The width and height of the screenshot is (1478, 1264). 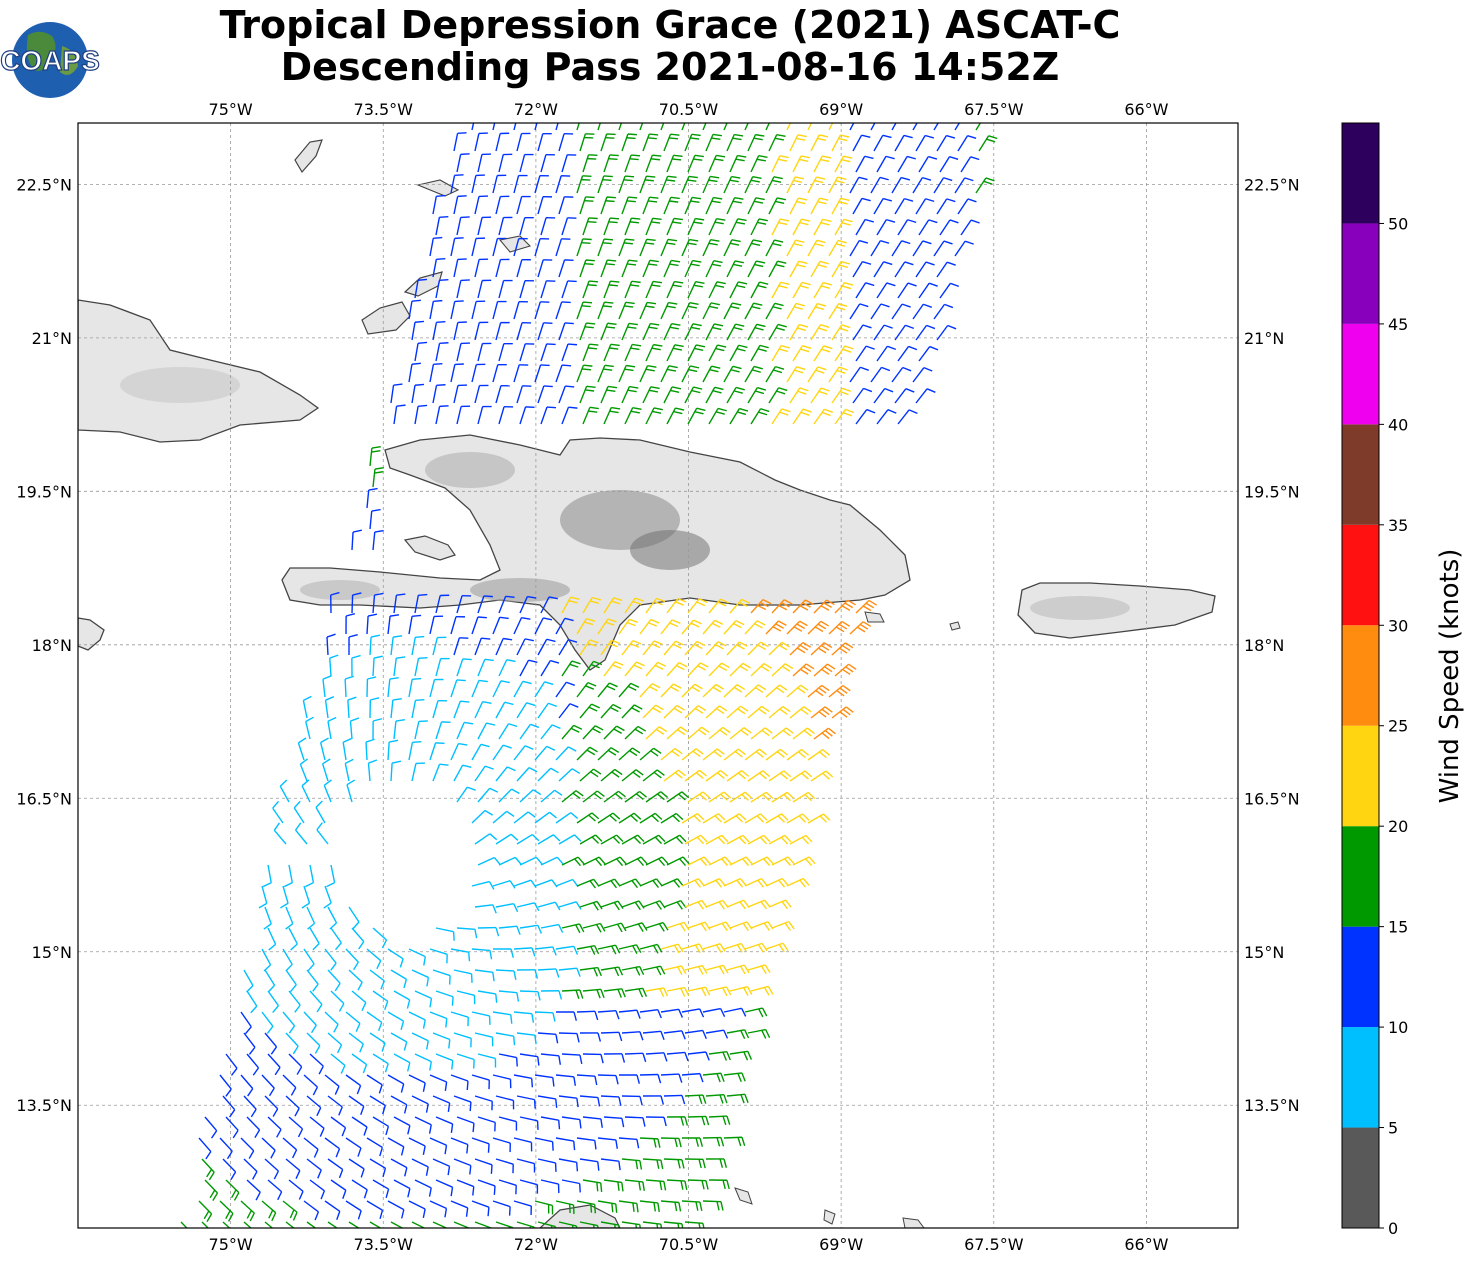 I want to click on colorbar: 0 5 10 15 20 25 30 35 40 45 50, so click(x=1374, y=680).